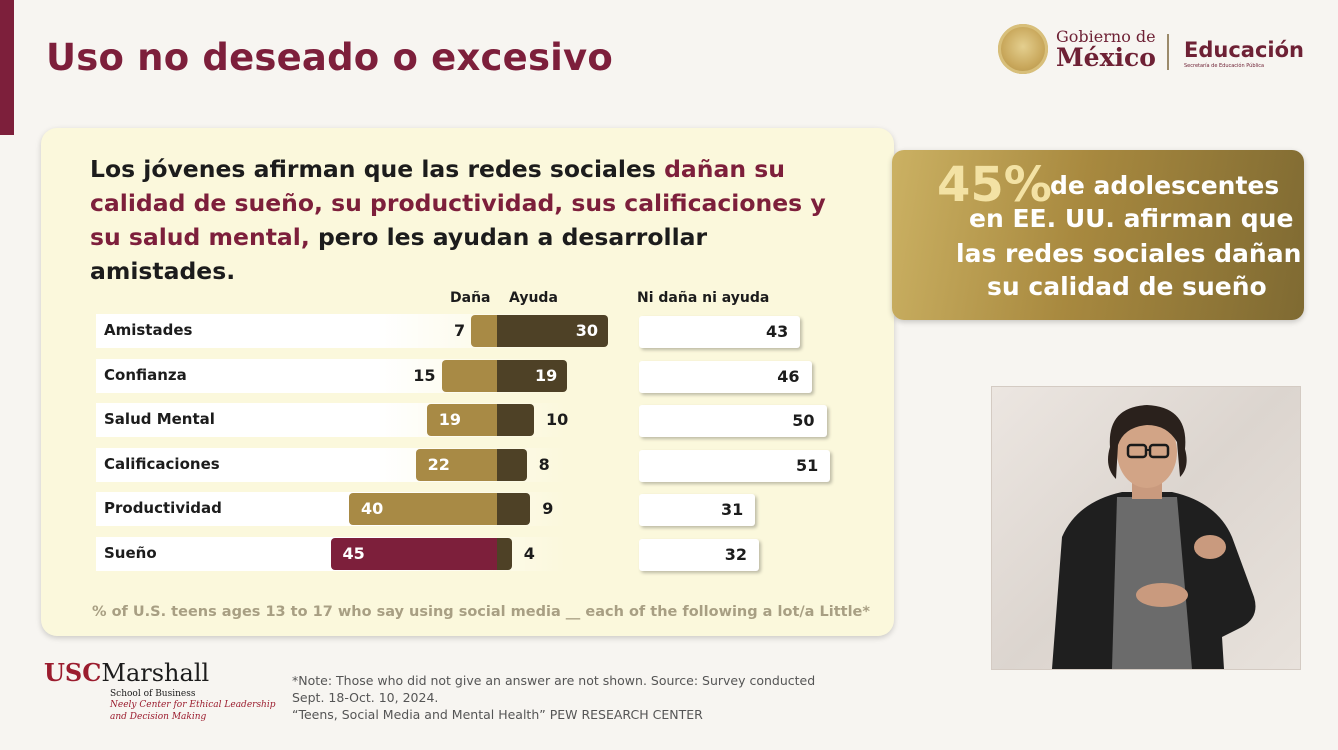 The width and height of the screenshot is (1338, 750). I want to click on stat-line1: de adolescentes, so click(1165, 185).